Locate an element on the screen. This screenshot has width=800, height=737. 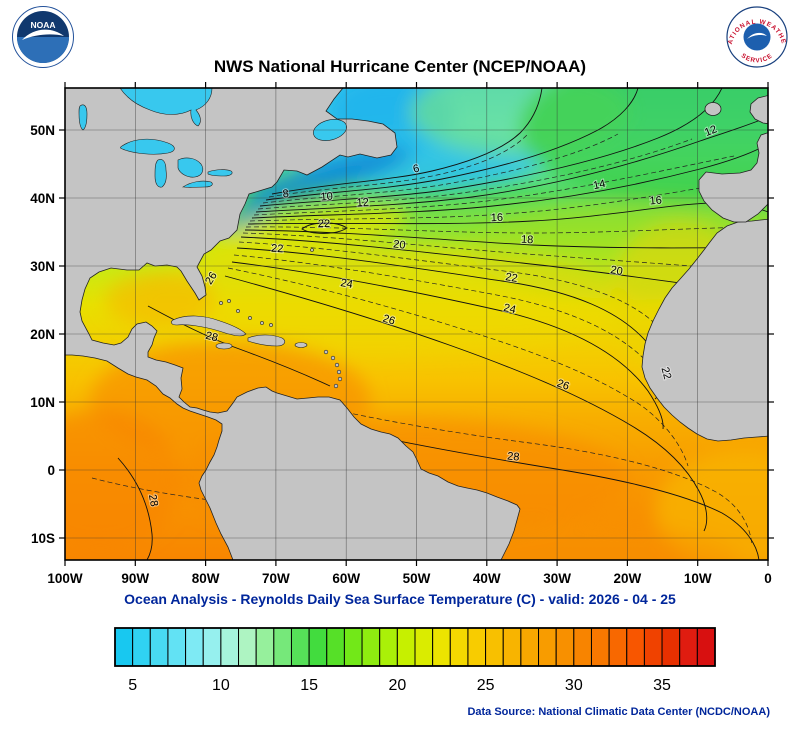
noaa-logo-sea is located at coordinates (43, 50).